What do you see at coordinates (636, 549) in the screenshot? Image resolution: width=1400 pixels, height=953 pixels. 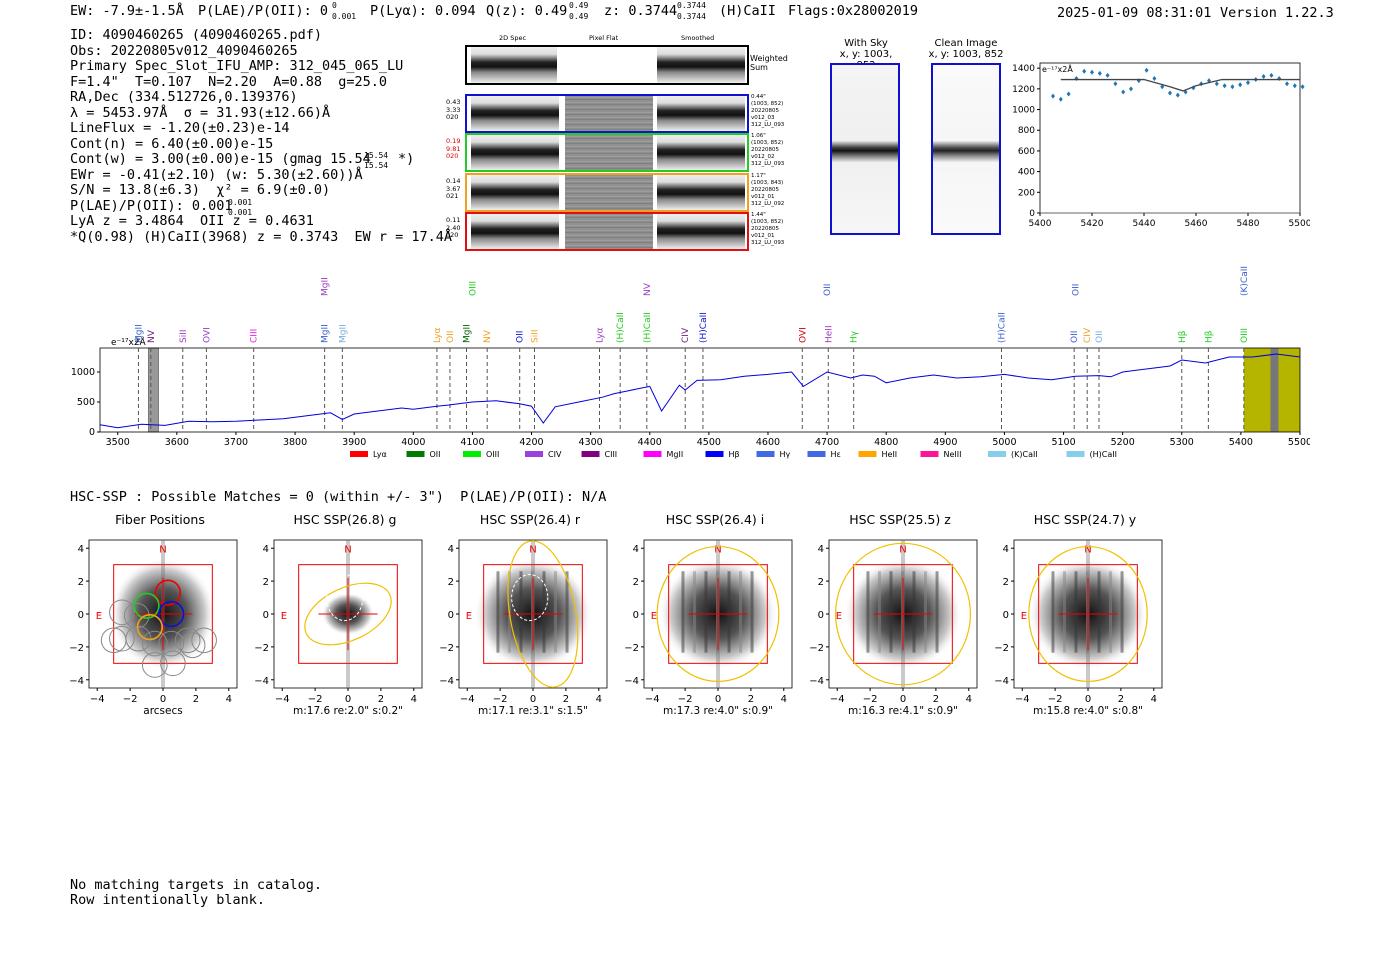 I see `hsc-ytick-label: 4` at bounding box center [636, 549].